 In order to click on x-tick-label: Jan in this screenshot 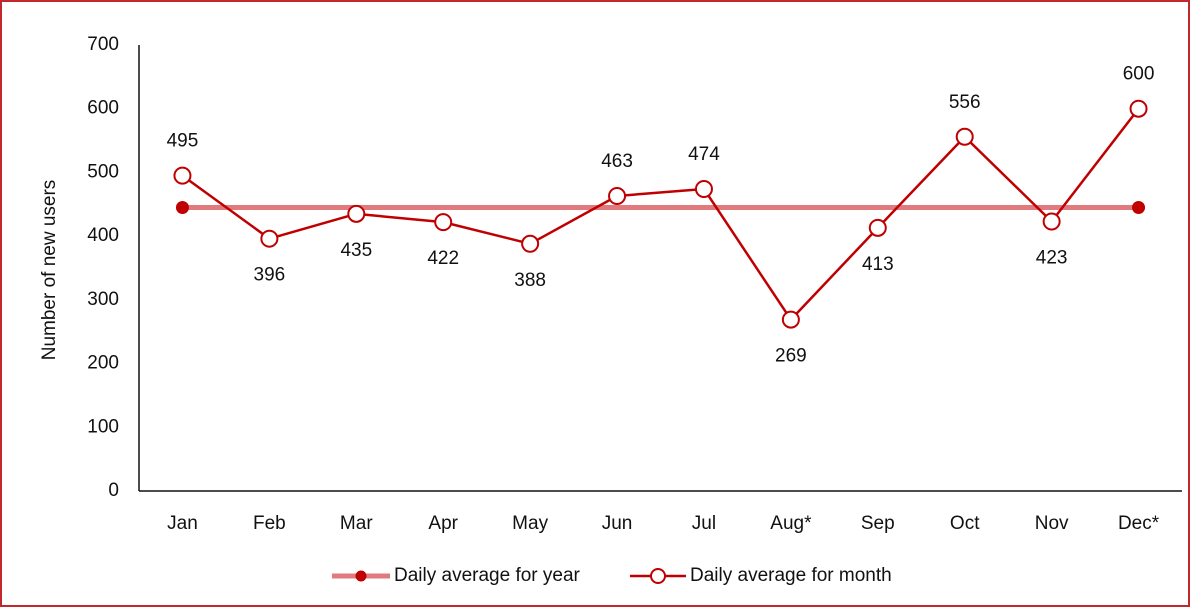, I will do `click(182, 523)`.